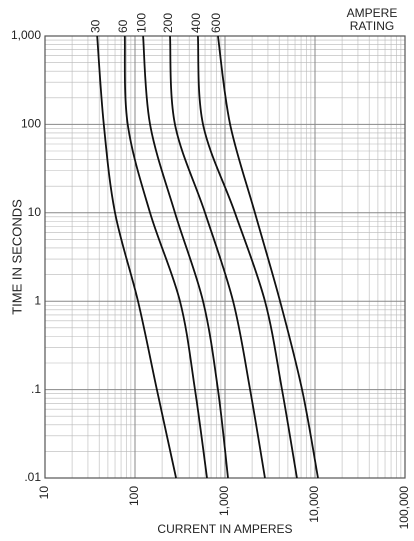  Describe the element at coordinates (168, 23) in the screenshot. I see `series-label: 200` at that location.